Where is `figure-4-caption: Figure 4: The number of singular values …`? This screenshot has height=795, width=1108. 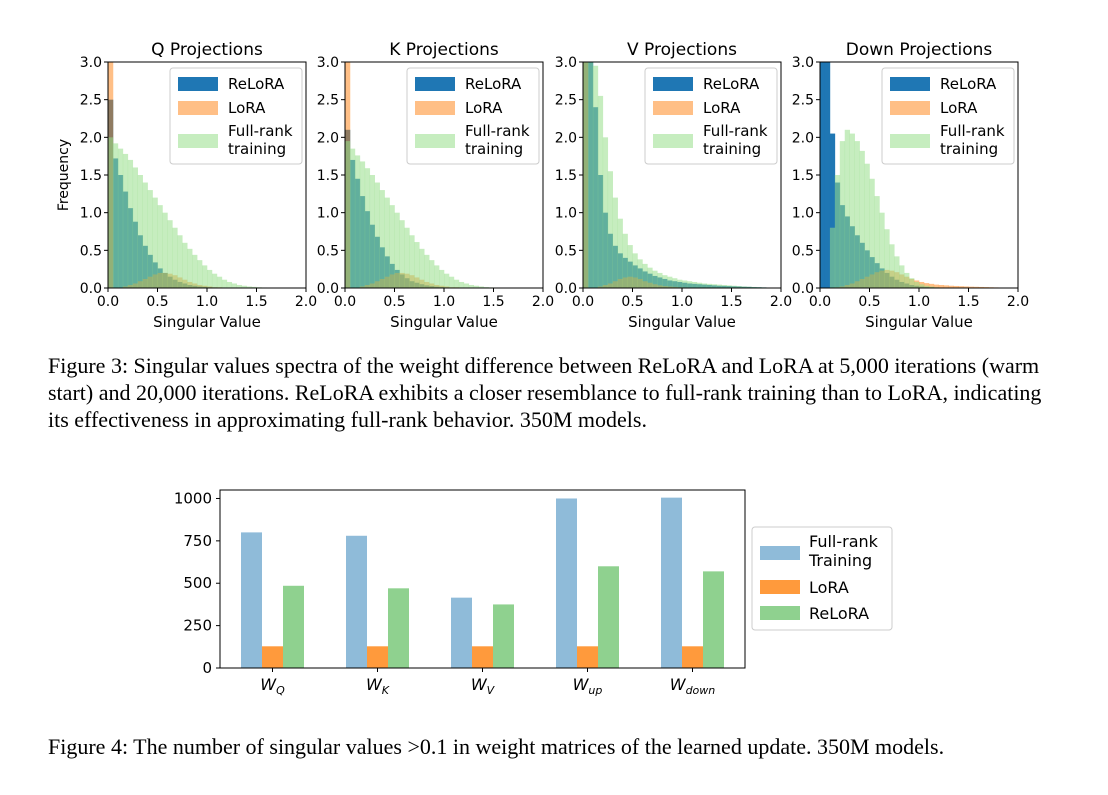
figure-4-caption: Figure 4: The number of singular values … is located at coordinates (496, 746).